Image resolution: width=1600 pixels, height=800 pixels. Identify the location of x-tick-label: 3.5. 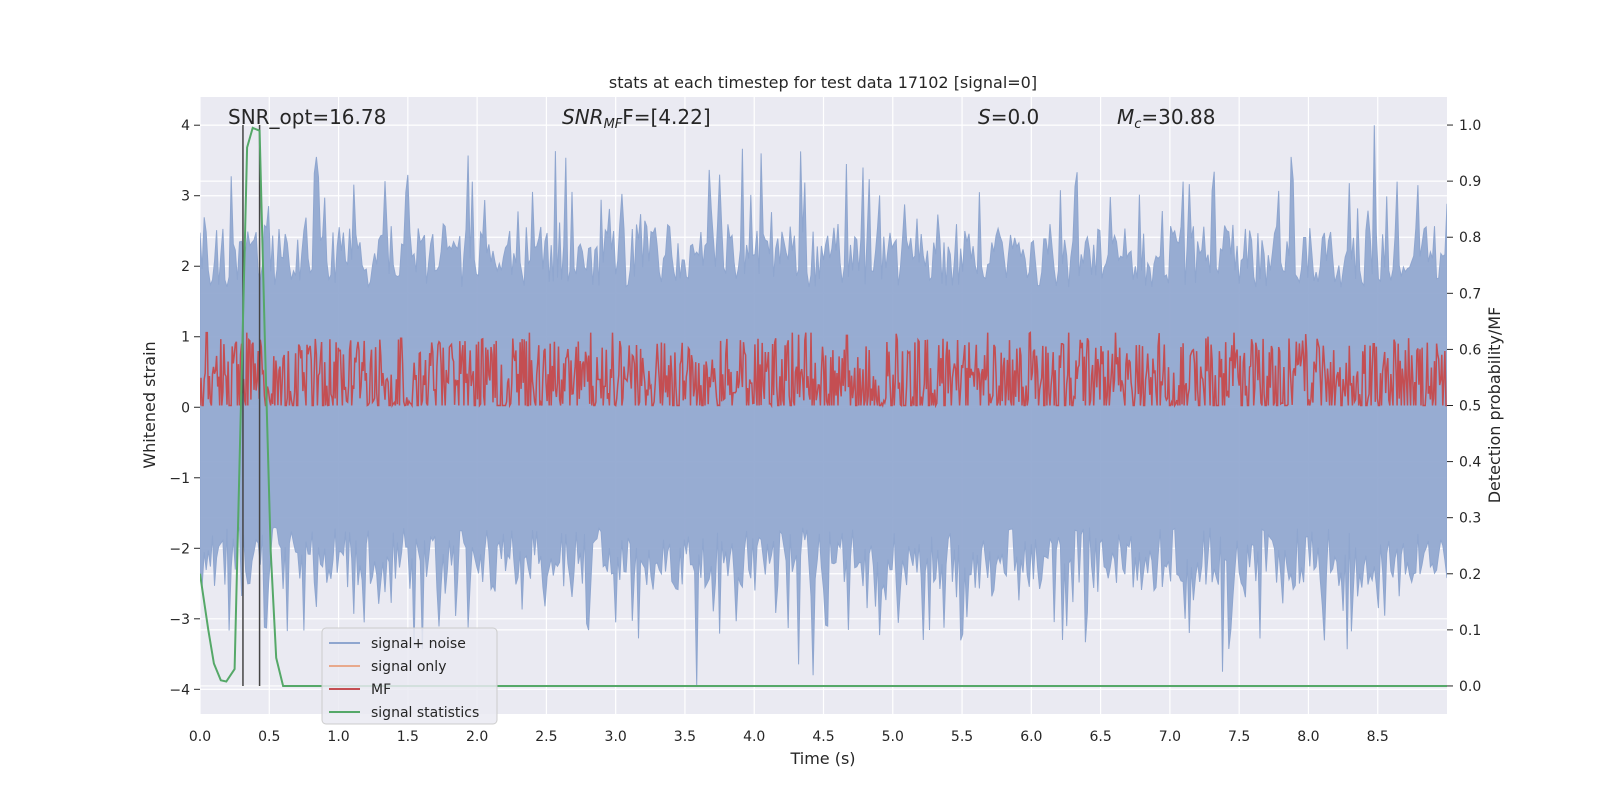
(685, 737).